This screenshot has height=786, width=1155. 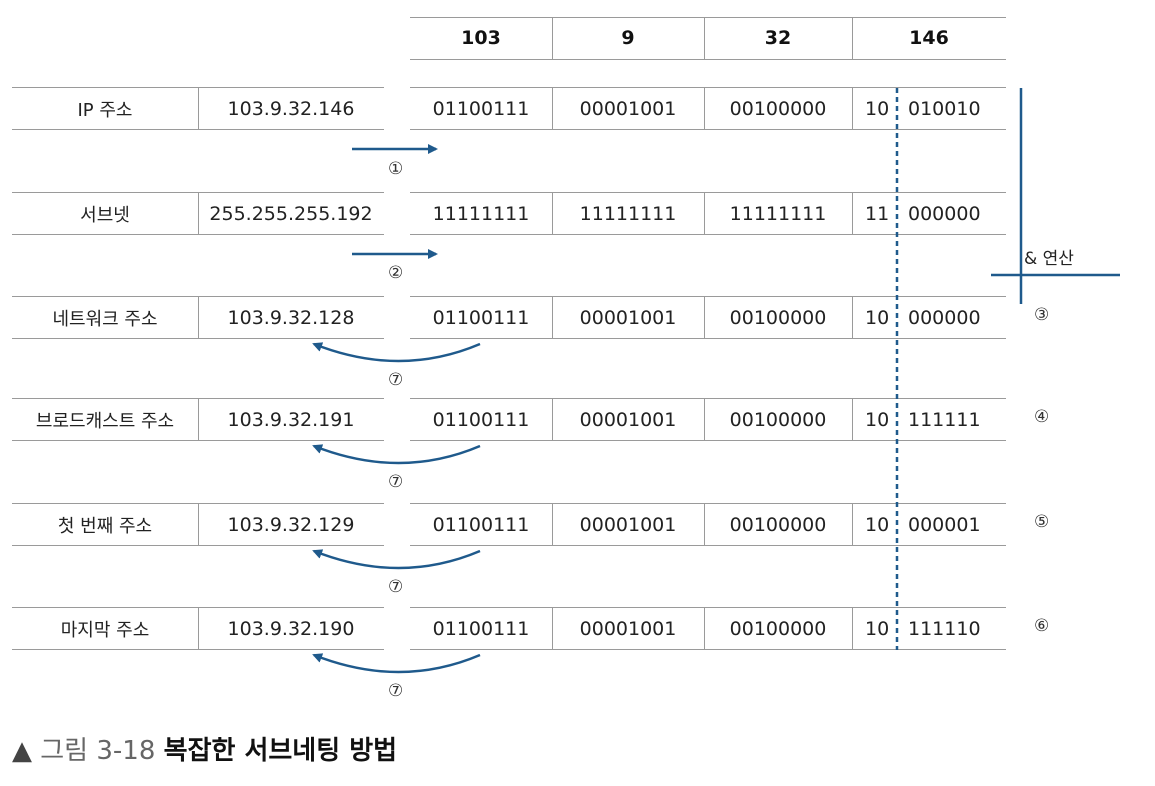 I want to click on row-step-marker: ⑤, so click(x=1042, y=522).